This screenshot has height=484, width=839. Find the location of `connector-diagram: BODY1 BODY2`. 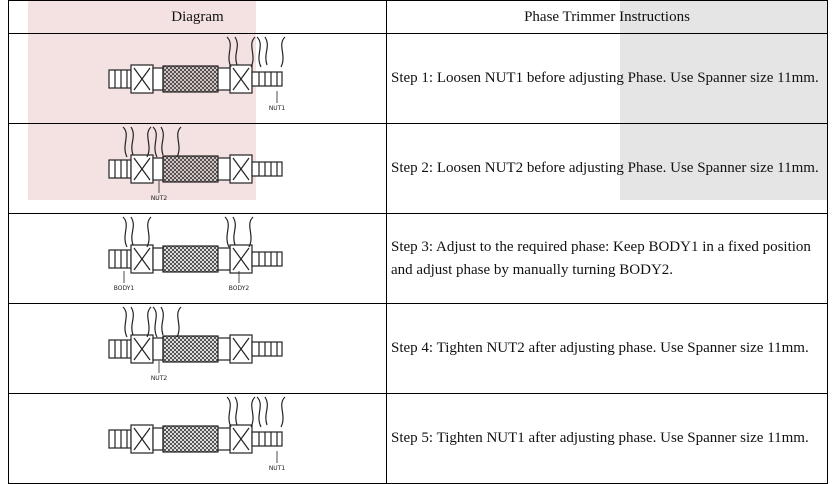

connector-diagram: BODY1 BODY2 is located at coordinates (195, 254).